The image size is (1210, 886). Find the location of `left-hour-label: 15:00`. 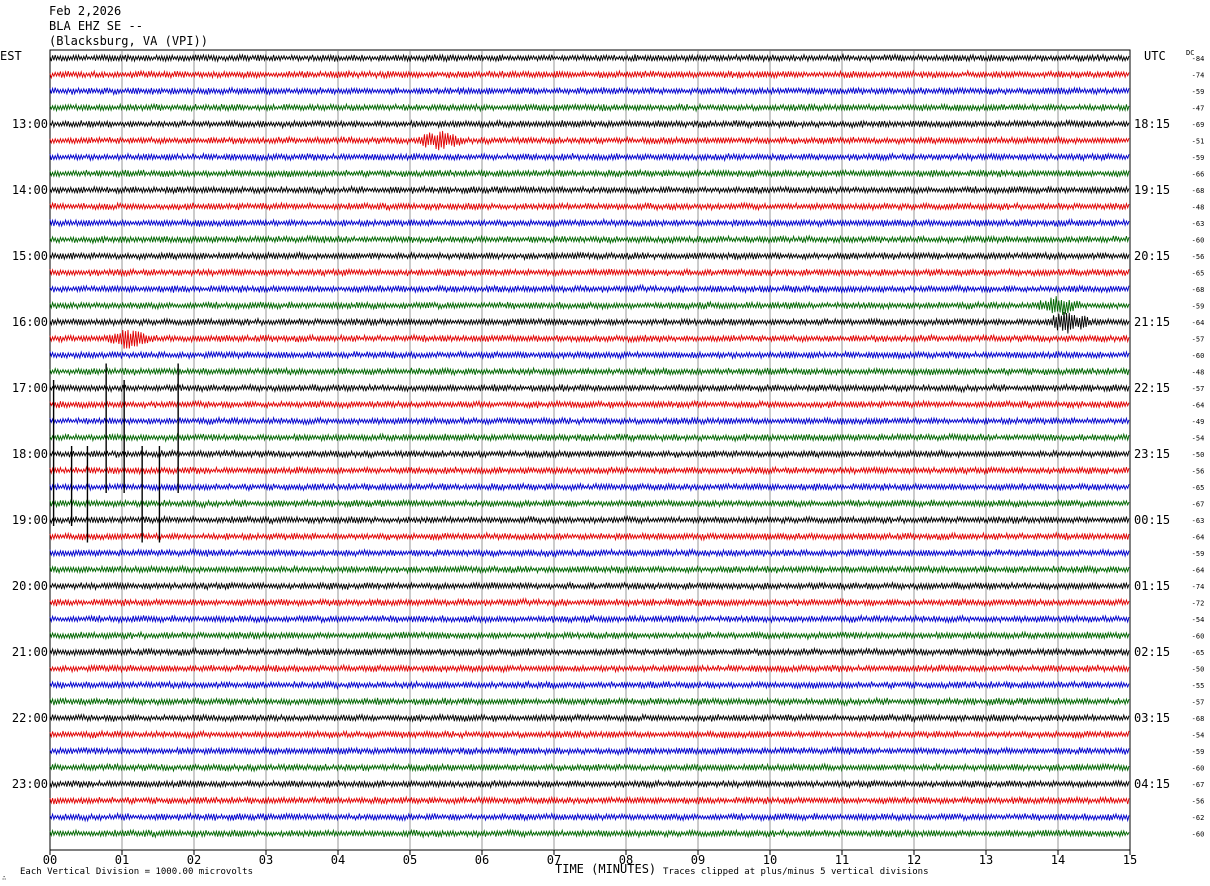

left-hour-label: 15:00 is located at coordinates (30, 256).